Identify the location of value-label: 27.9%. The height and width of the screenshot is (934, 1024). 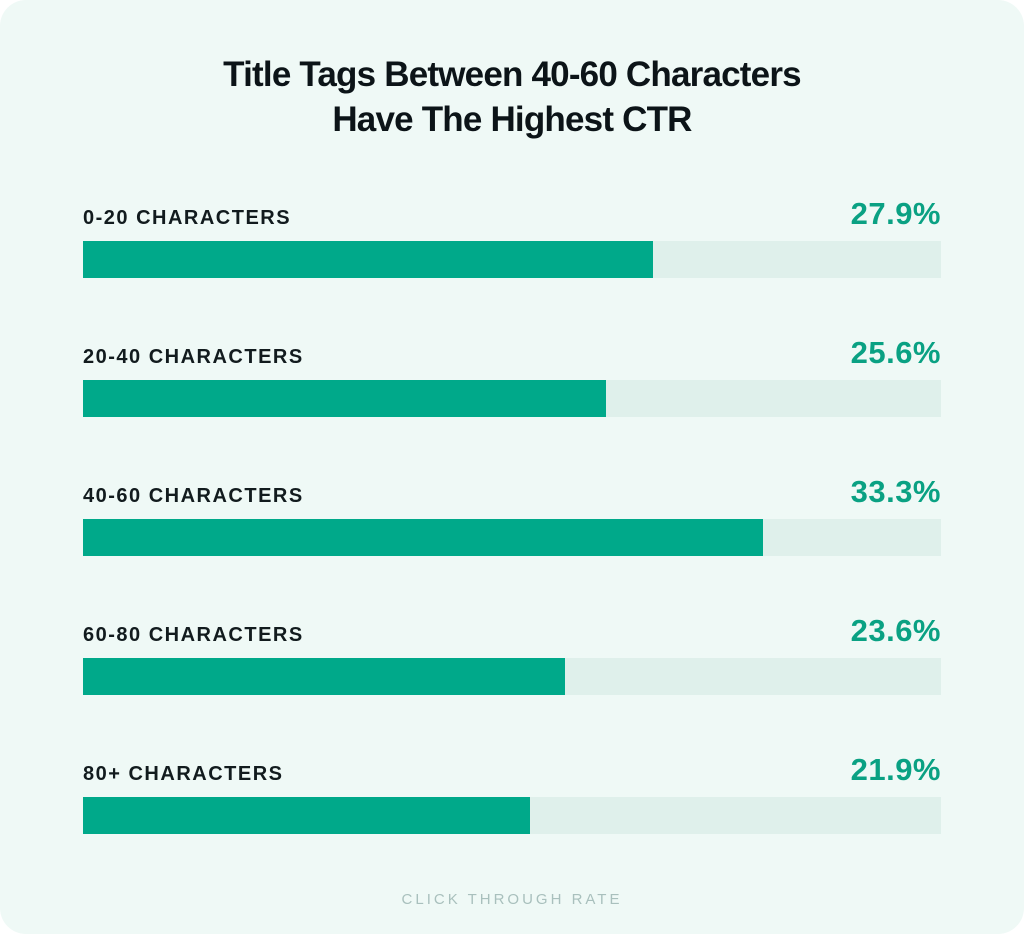
(895, 213).